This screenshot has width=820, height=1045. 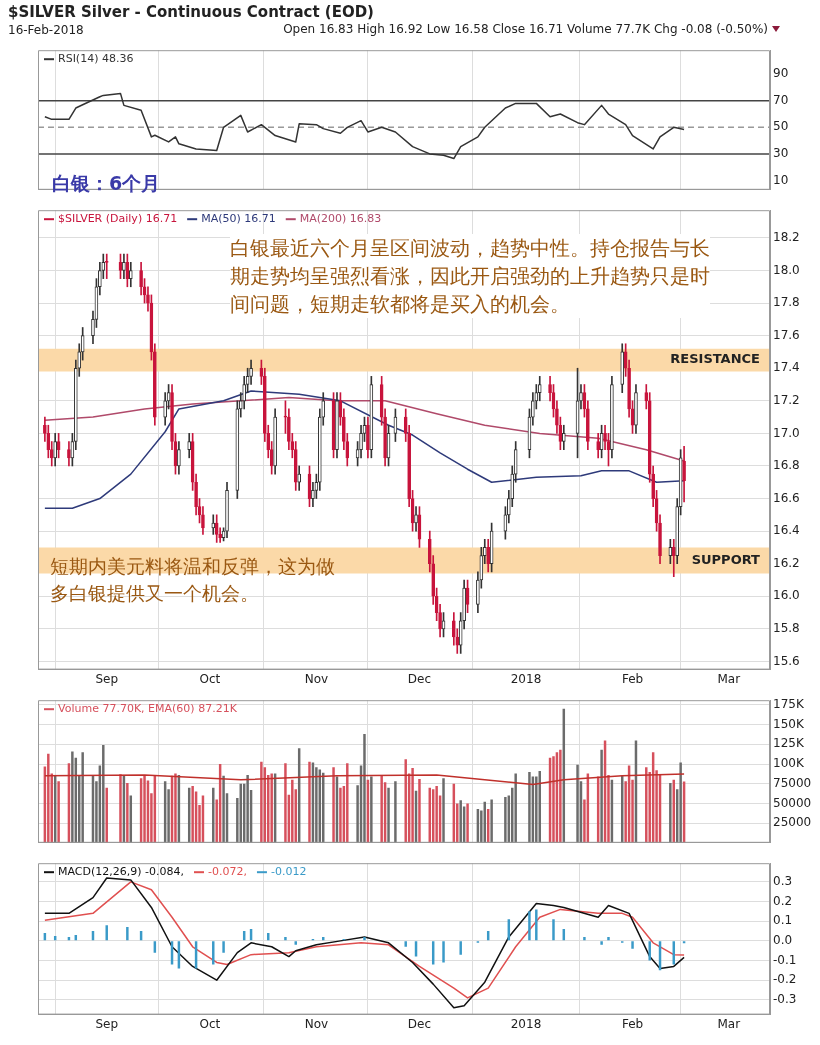 I want to click on y-tick-label: 16.6, so click(x=786, y=497).